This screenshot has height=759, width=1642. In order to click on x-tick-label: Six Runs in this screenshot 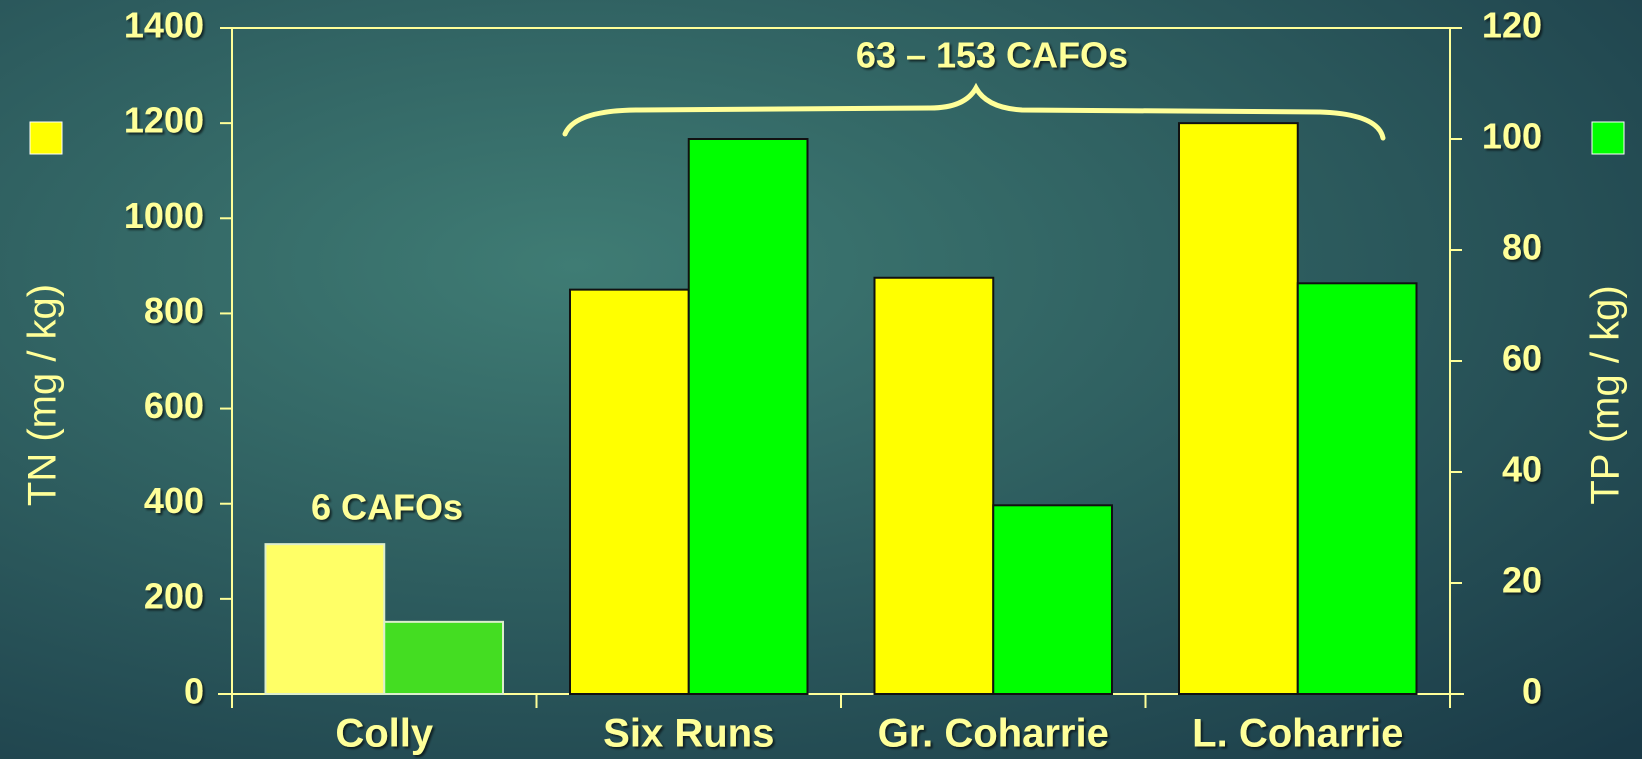, I will do `click(688, 734)`.